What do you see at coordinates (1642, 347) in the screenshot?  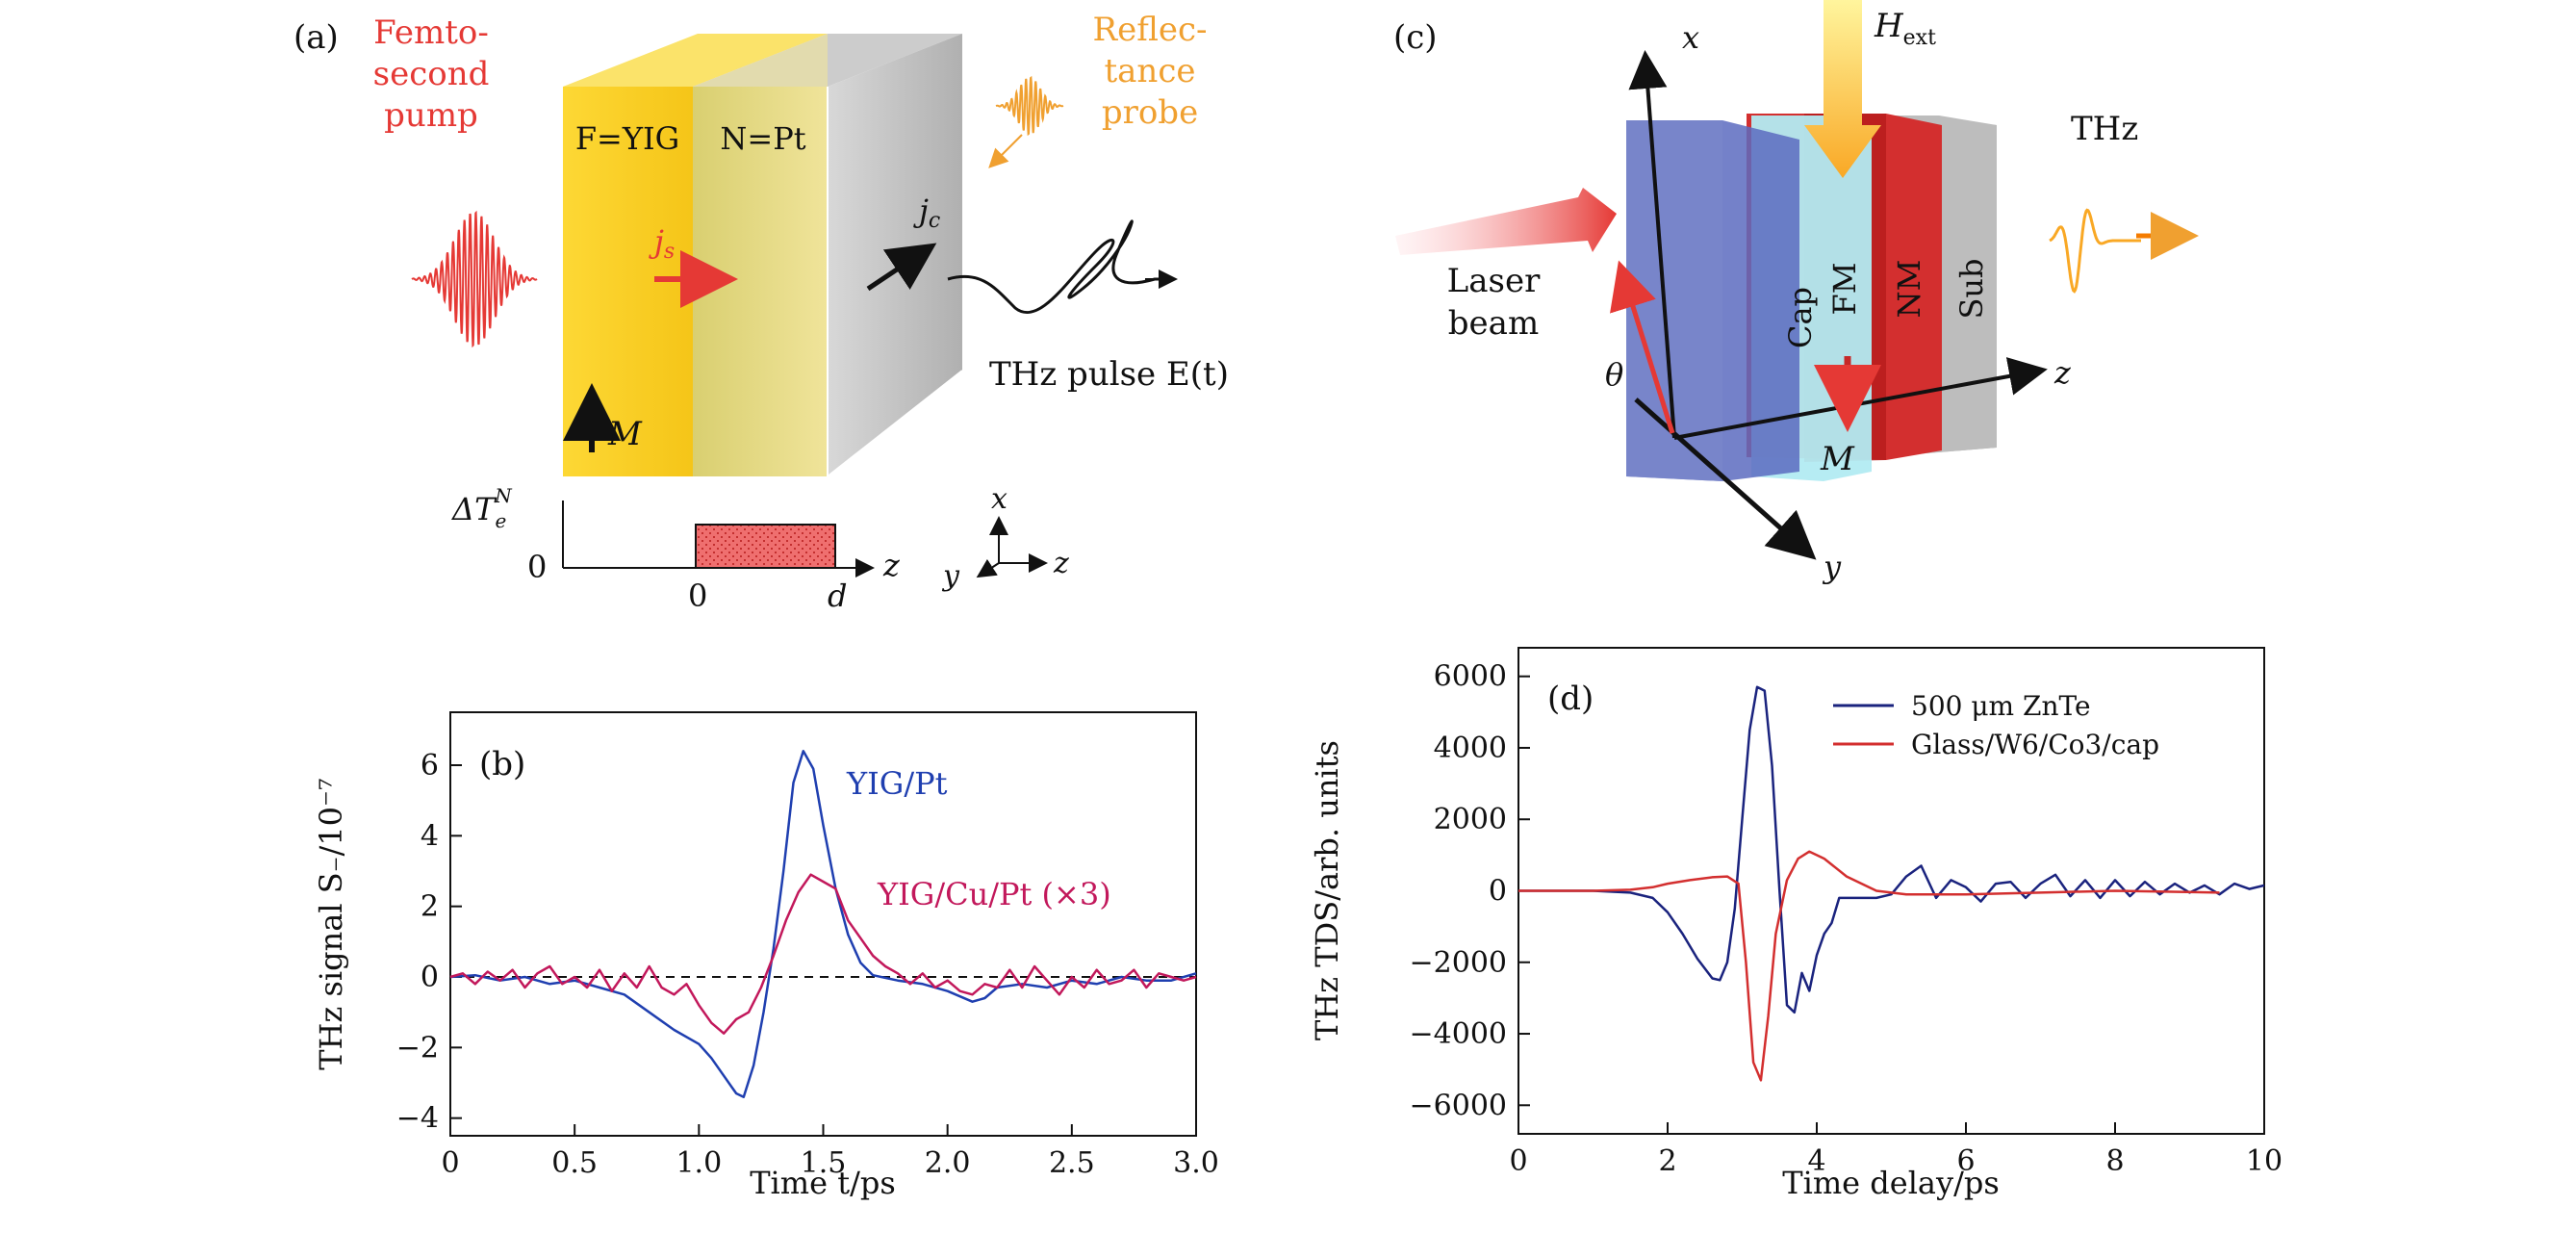 I see `reflected-beam` at bounding box center [1642, 347].